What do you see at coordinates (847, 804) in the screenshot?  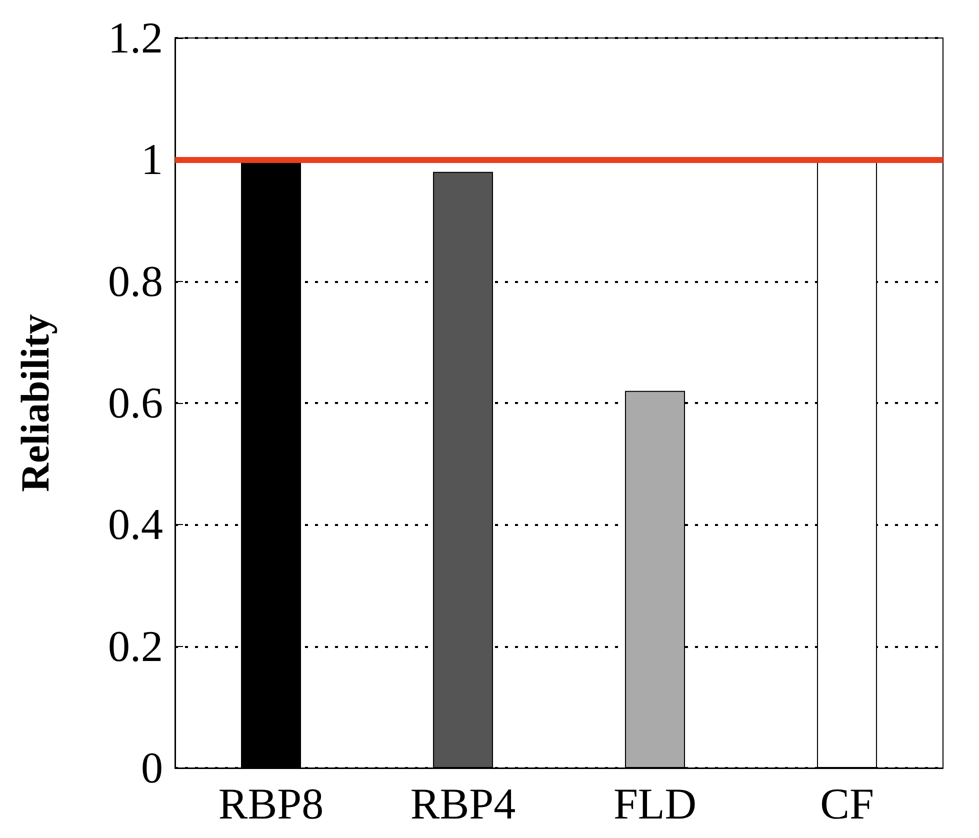 I see `x-tick-label: CF` at bounding box center [847, 804].